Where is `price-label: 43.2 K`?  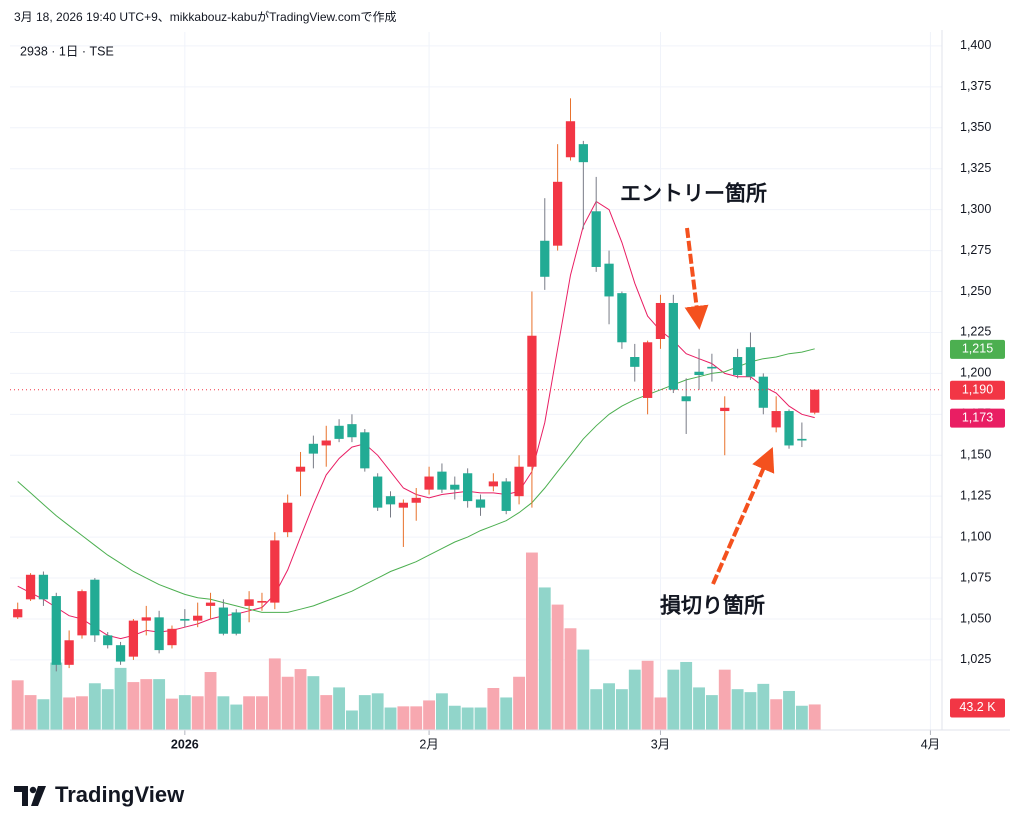
price-label: 43.2 K is located at coordinates (977, 707).